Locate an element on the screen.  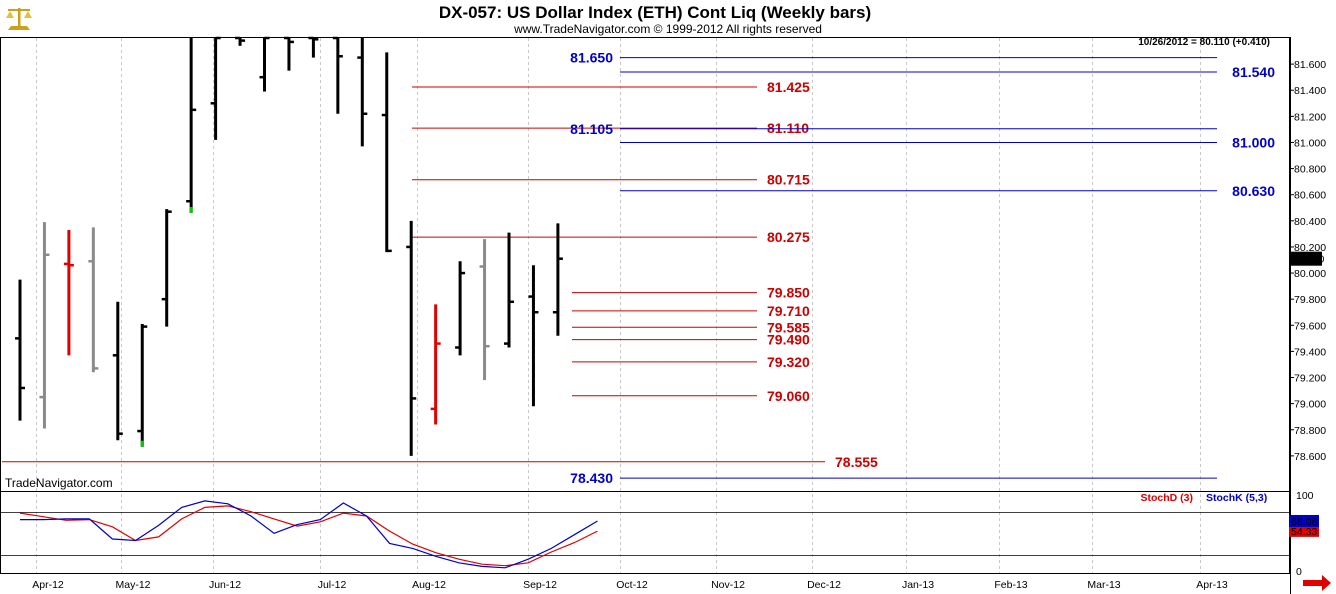
x-tick-label: Feb-13 is located at coordinates (1010, 585).